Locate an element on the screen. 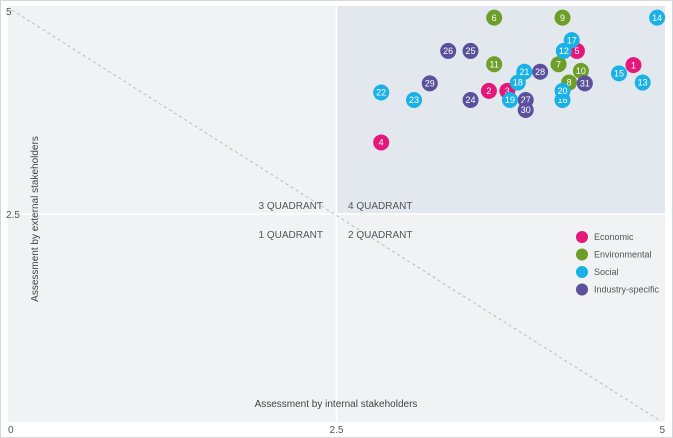 The height and width of the screenshot is (438, 673). point-label: 13 is located at coordinates (643, 83).